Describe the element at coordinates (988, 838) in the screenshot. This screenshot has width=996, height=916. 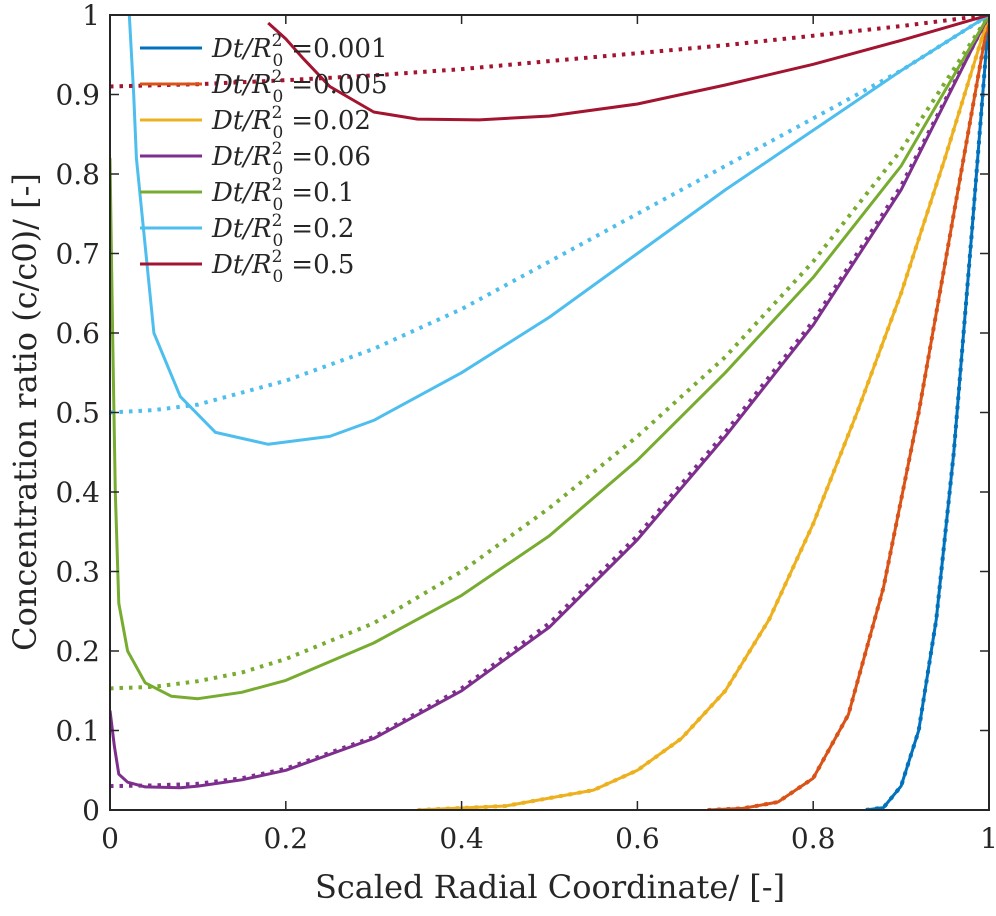
I see `x-tick-label: 1` at that location.